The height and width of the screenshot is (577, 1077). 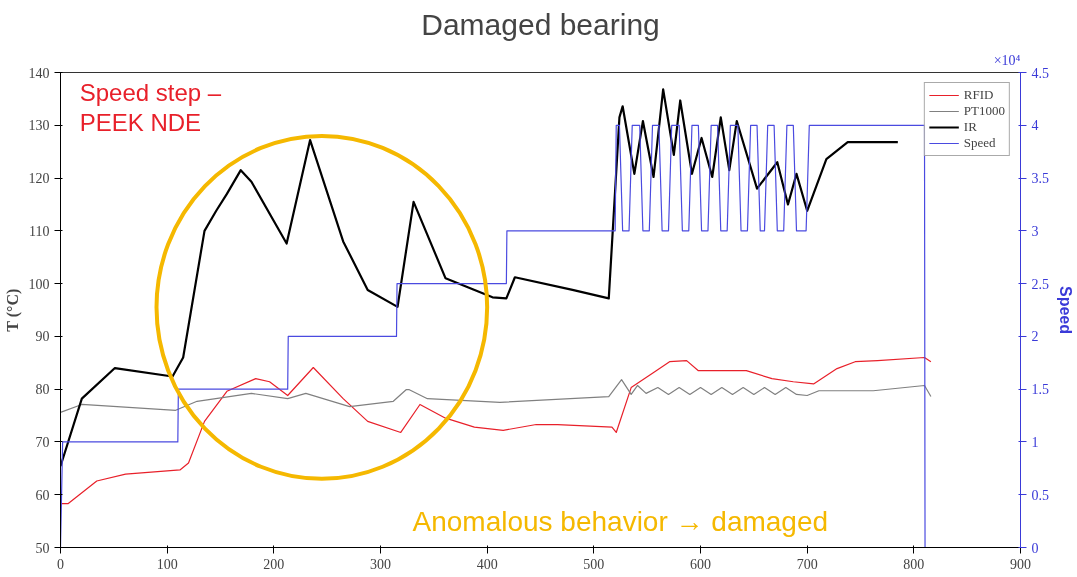 I want to click on chart-title: Damaged bearing, so click(x=540, y=24).